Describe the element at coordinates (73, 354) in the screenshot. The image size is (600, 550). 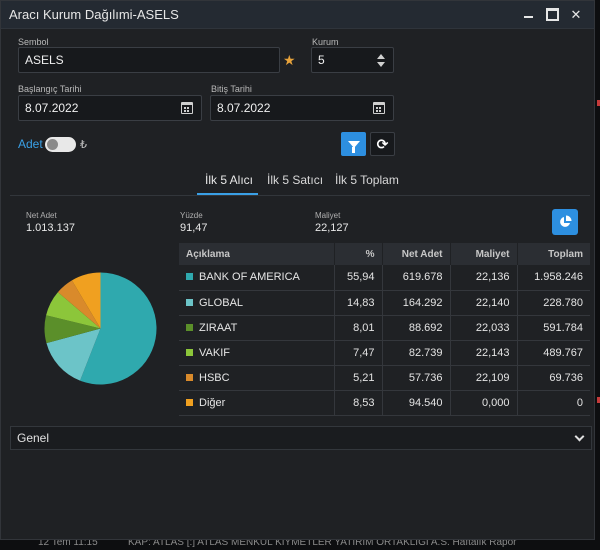
I see `pie-slice-global` at that location.